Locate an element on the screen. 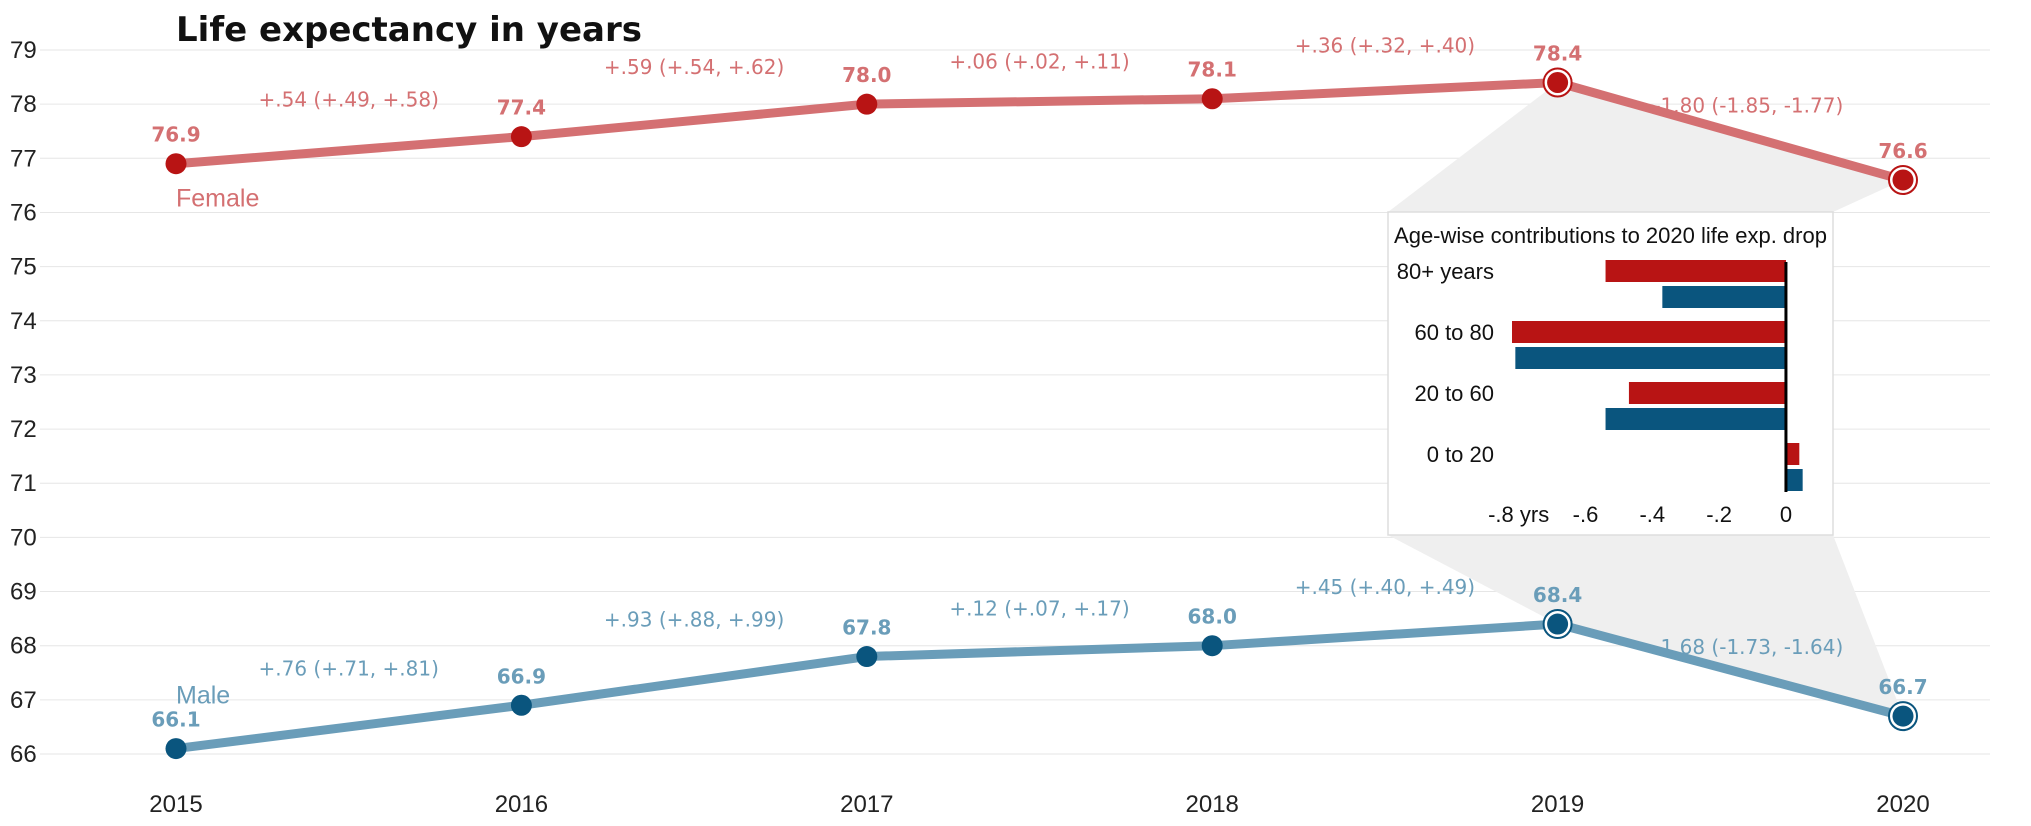  point-value-label: 68.0 is located at coordinates (1212, 617).